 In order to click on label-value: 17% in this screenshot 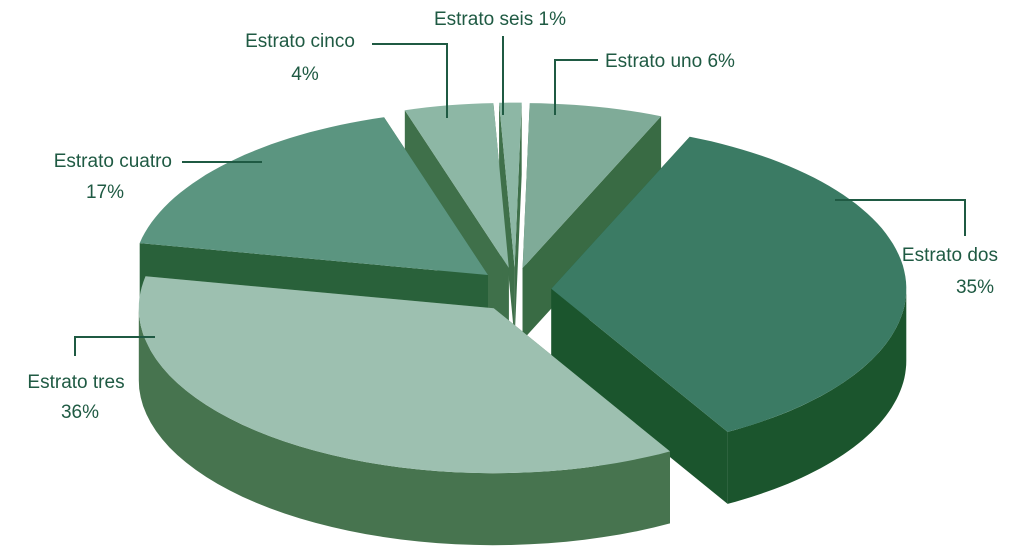, I will do `click(105, 192)`.